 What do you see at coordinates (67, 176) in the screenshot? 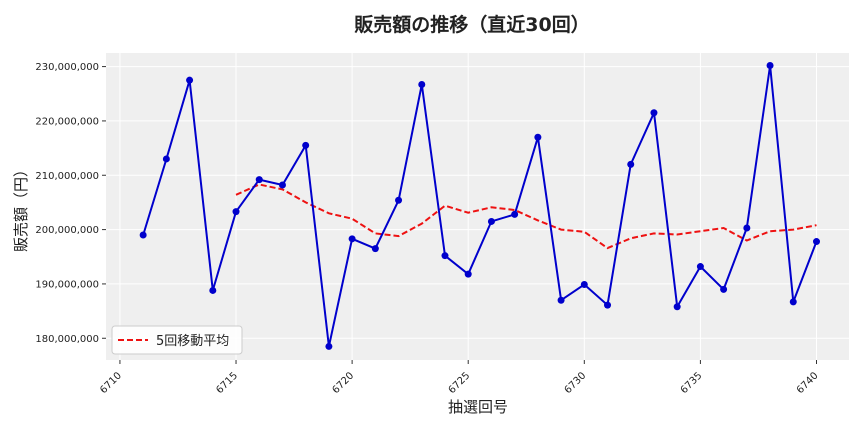
I see `y-tick-label: 210,000,000` at bounding box center [67, 176].